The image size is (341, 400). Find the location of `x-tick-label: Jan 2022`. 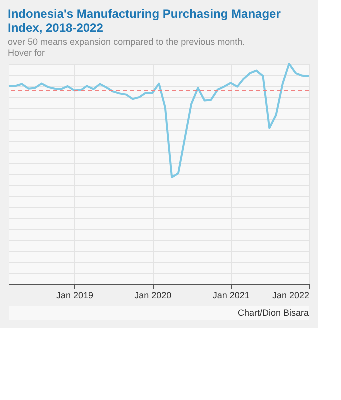

x-tick-label: Jan 2022 is located at coordinates (291, 295).